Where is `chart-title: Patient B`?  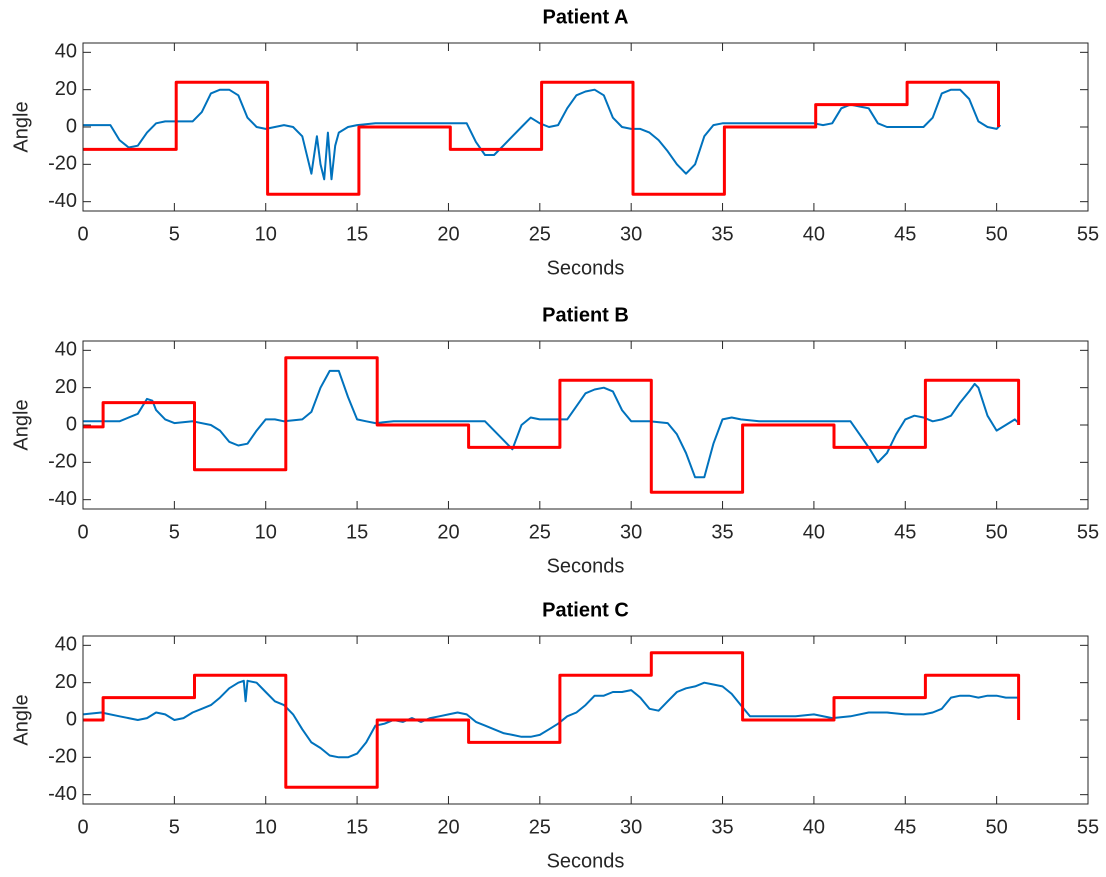
chart-title: Patient B is located at coordinates (585, 315).